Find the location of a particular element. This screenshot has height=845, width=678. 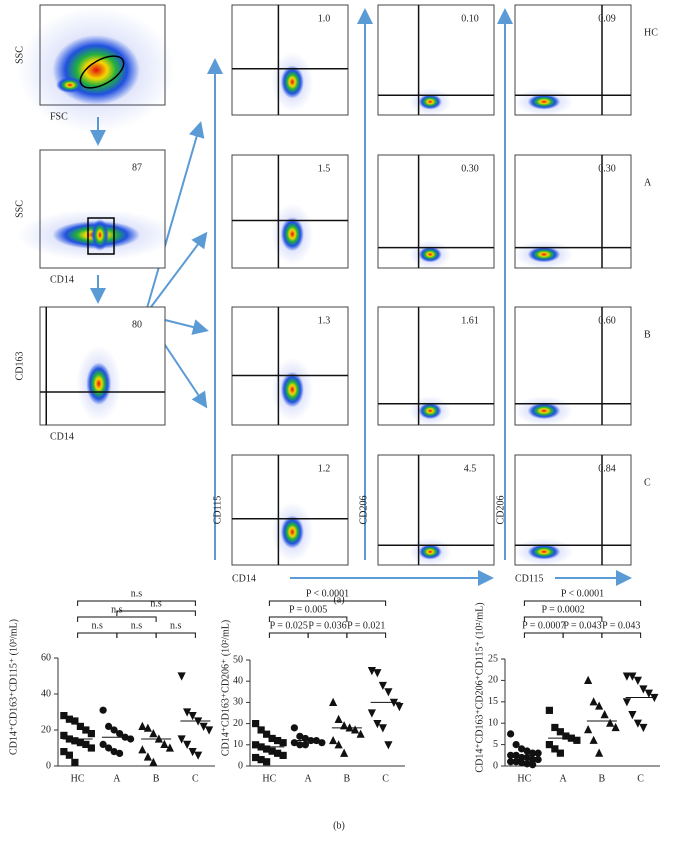

quadrant-percentage: 1.2 is located at coordinates (324, 468).